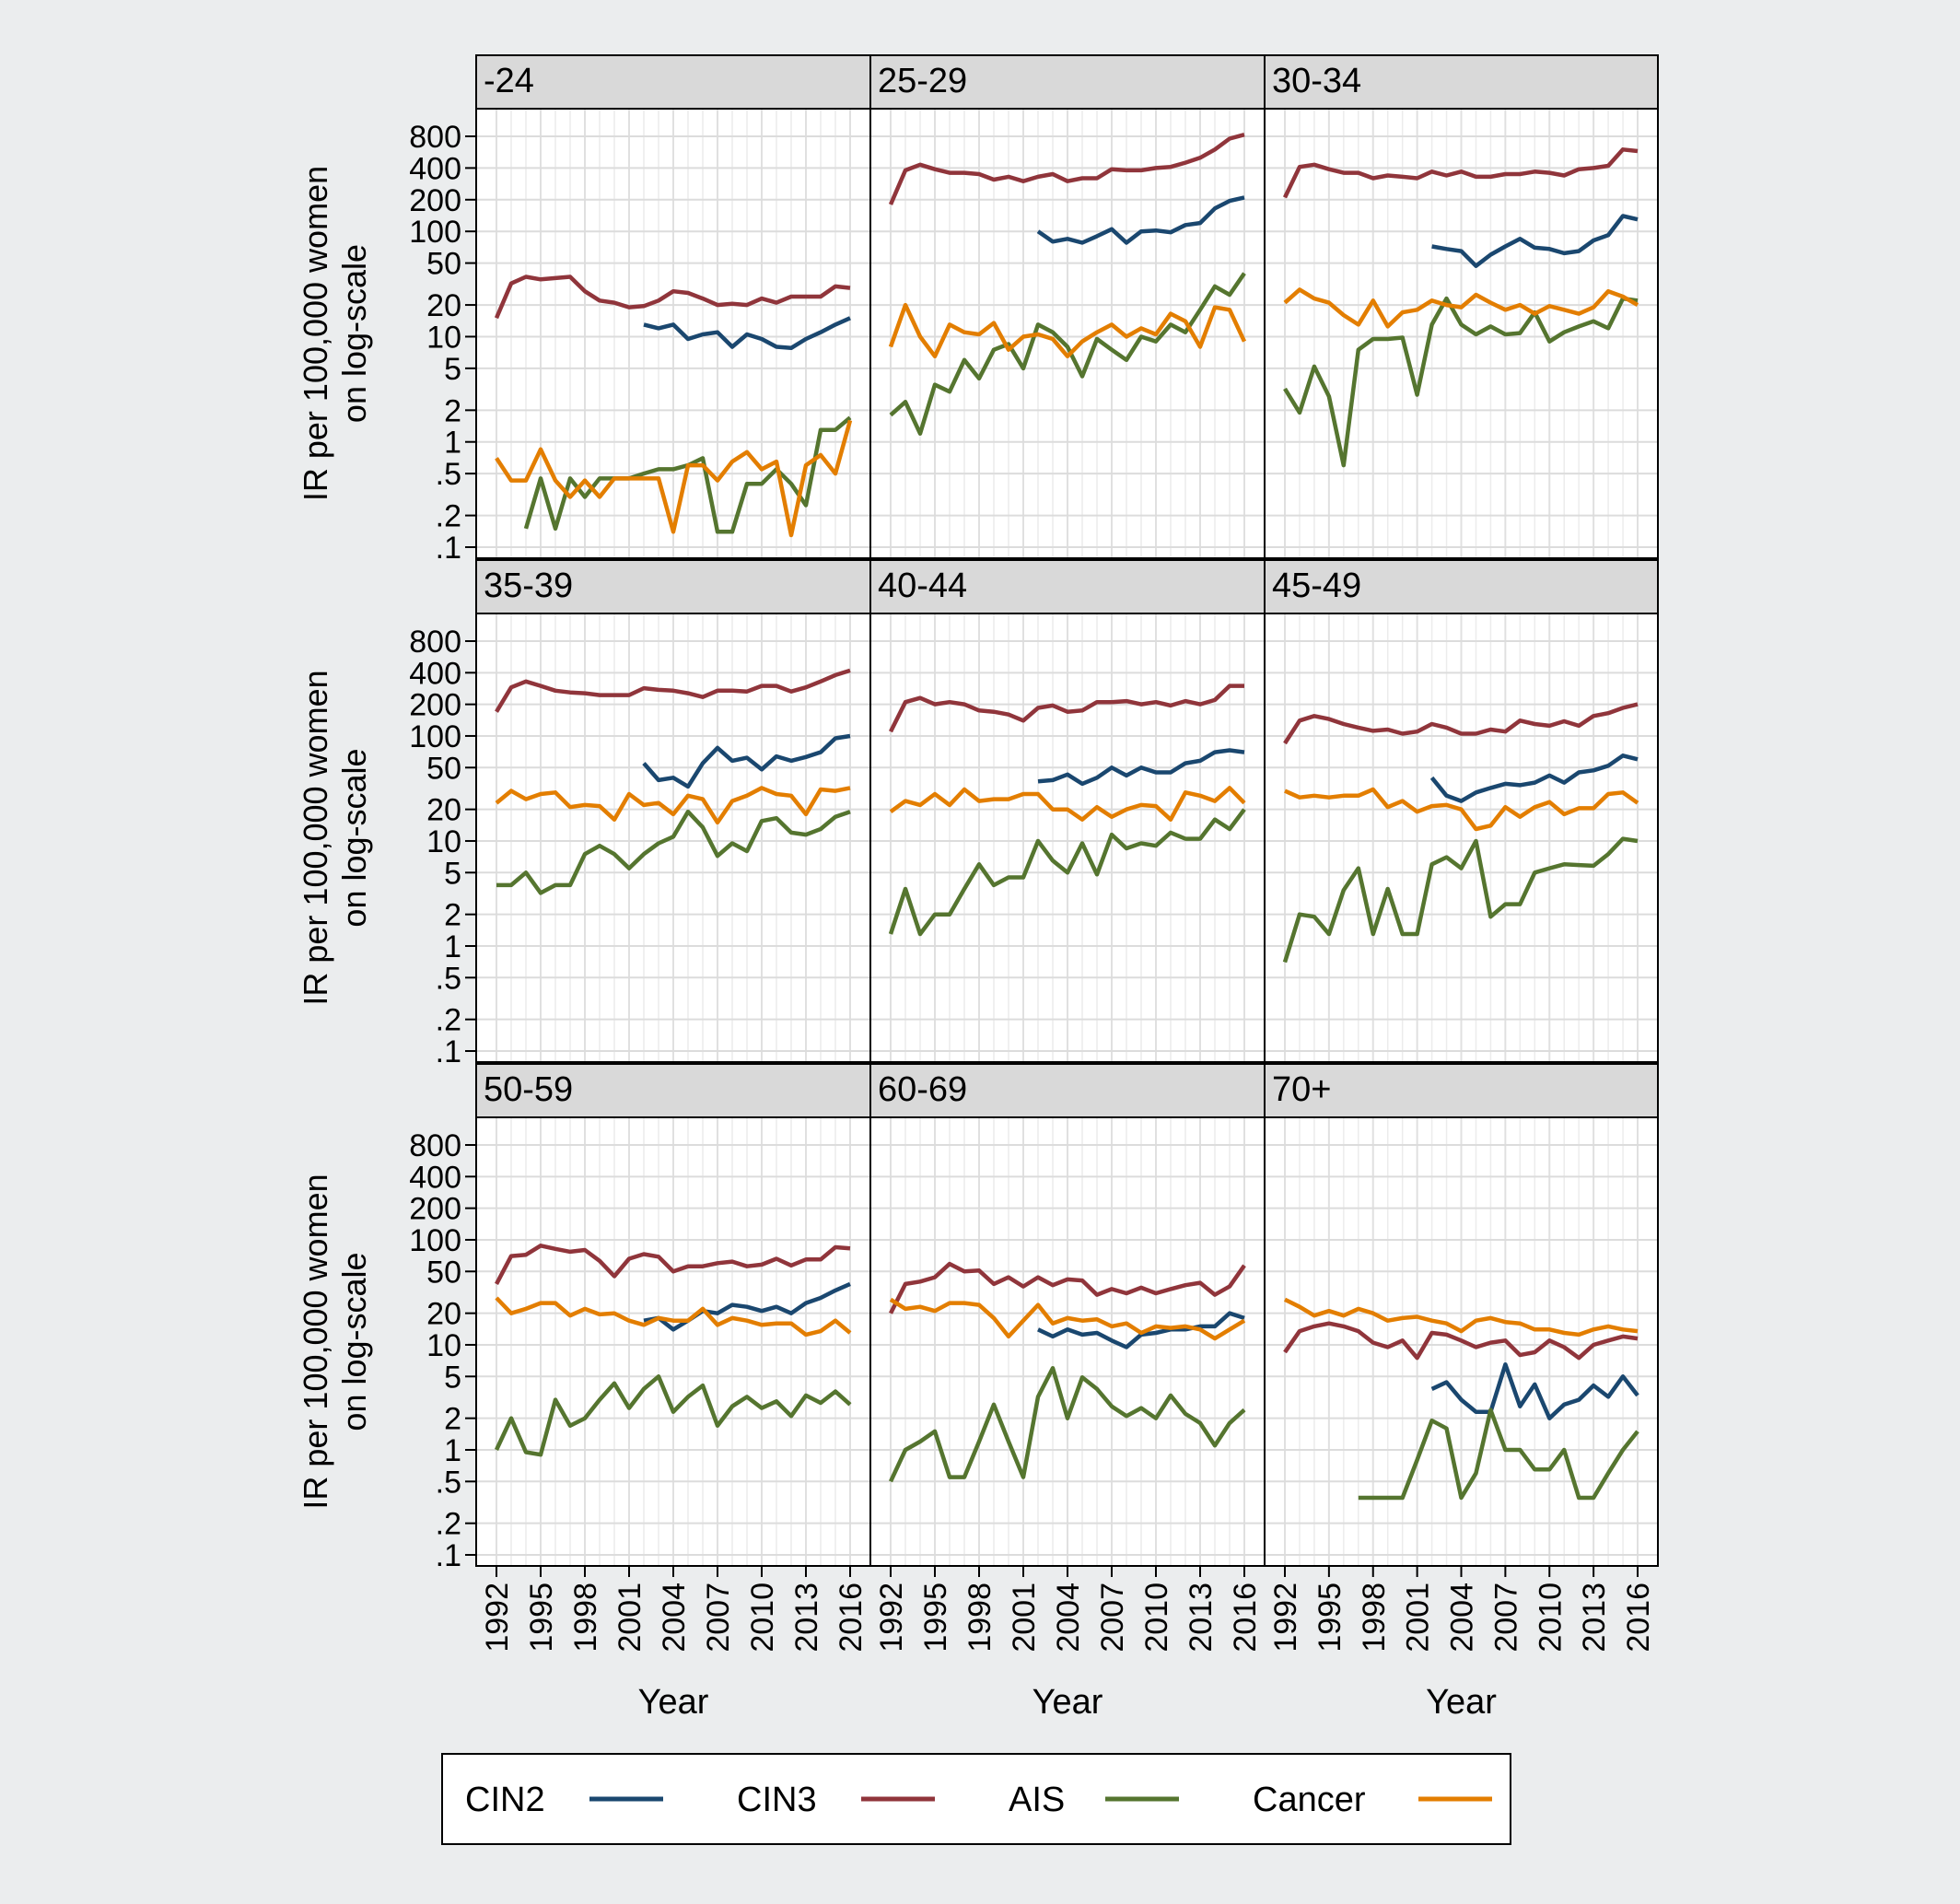 This screenshot has height=1904, width=1960. I want to click on panel-title: 45-49, so click(1316, 586).